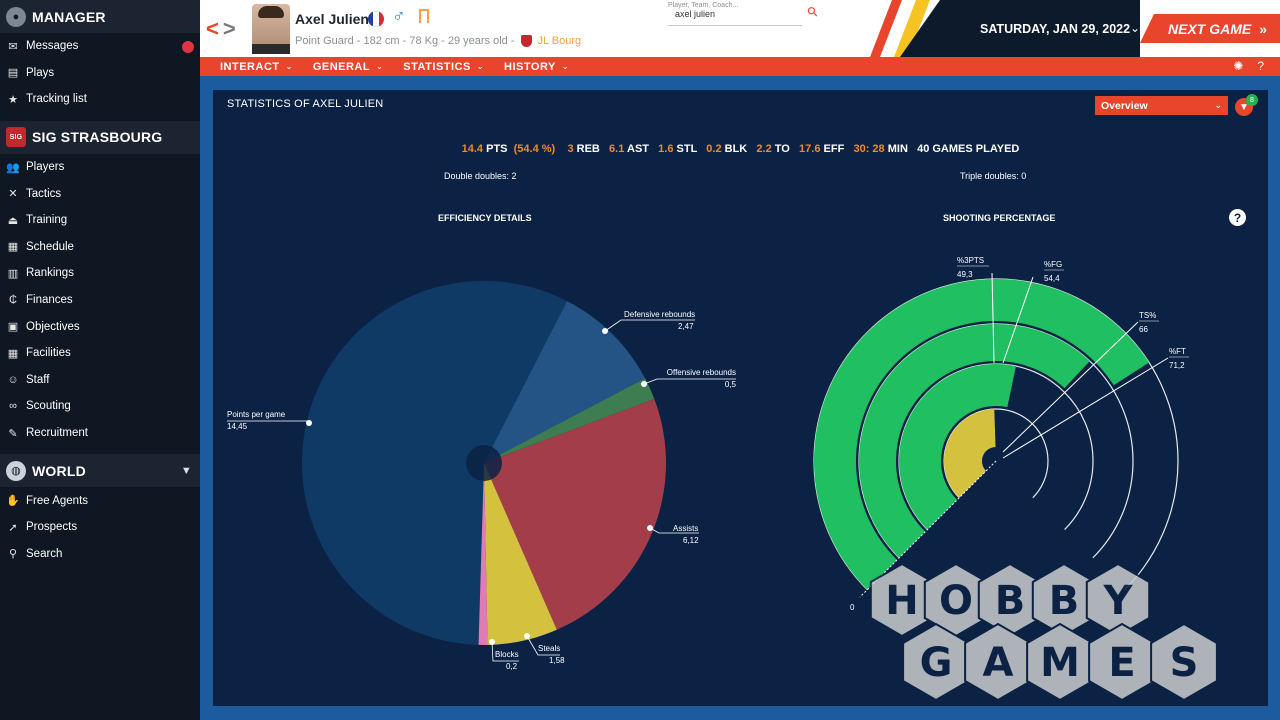 This screenshot has width=1280, height=720. I want to click on pie-label-assists: Assists, so click(685, 528).